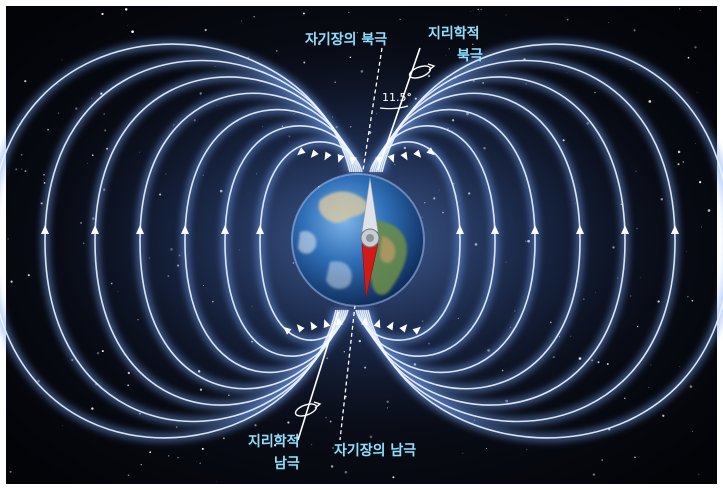 This screenshot has width=723, height=490. Describe the element at coordinates (422, 71) in the screenshot. I see `north-rotation-icon` at that location.